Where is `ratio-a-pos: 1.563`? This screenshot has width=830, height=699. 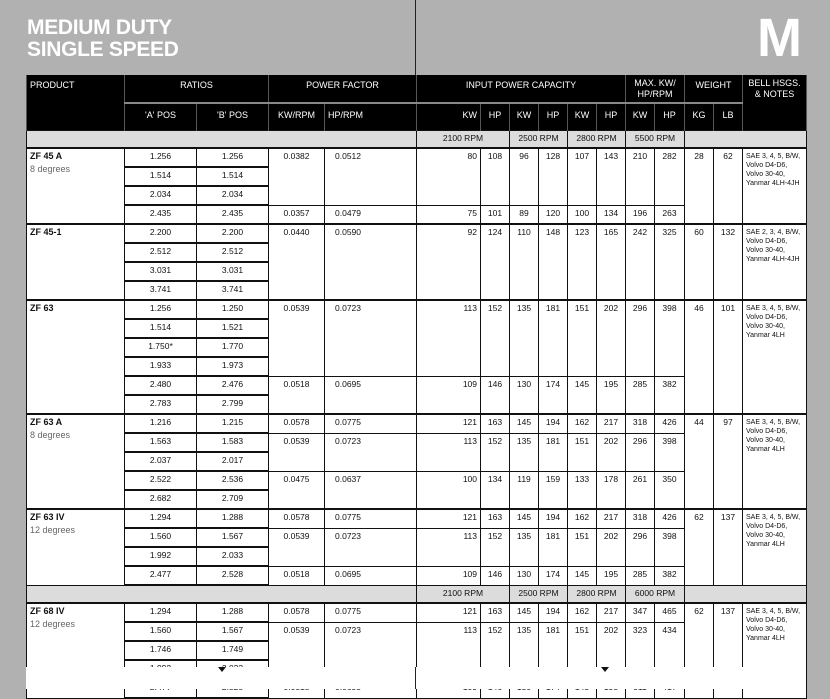
ratio-a-pos: 1.563 is located at coordinates (160, 442).